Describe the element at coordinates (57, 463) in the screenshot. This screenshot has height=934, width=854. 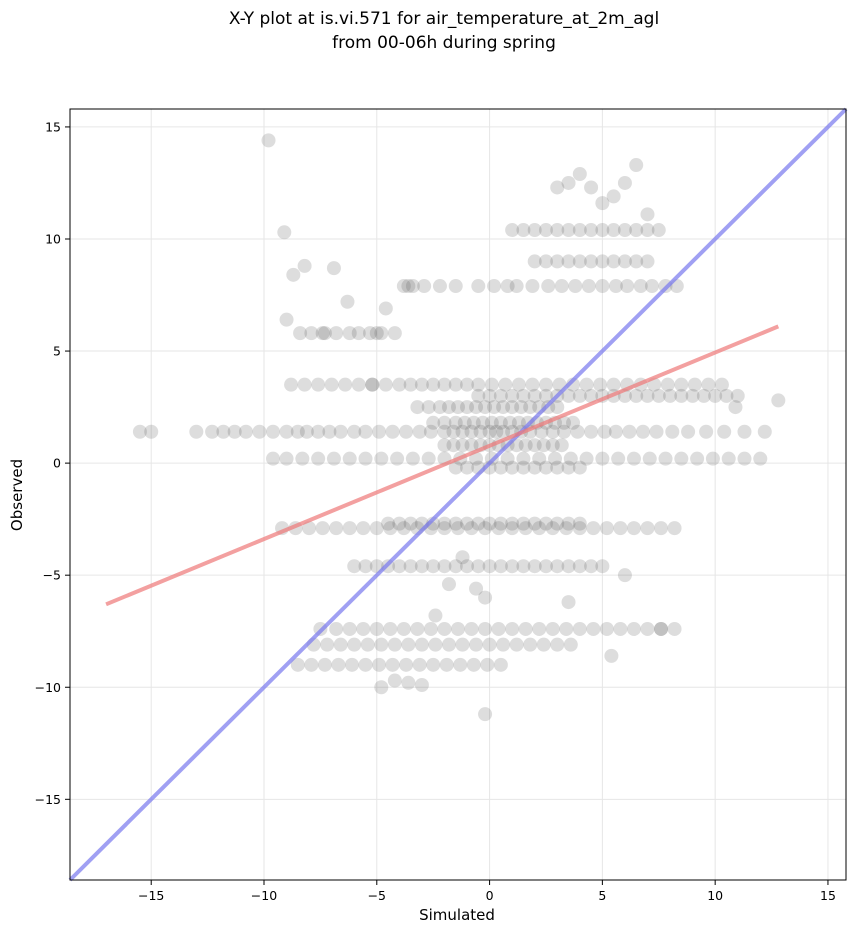
I see `y-tick-label: 0` at that location.